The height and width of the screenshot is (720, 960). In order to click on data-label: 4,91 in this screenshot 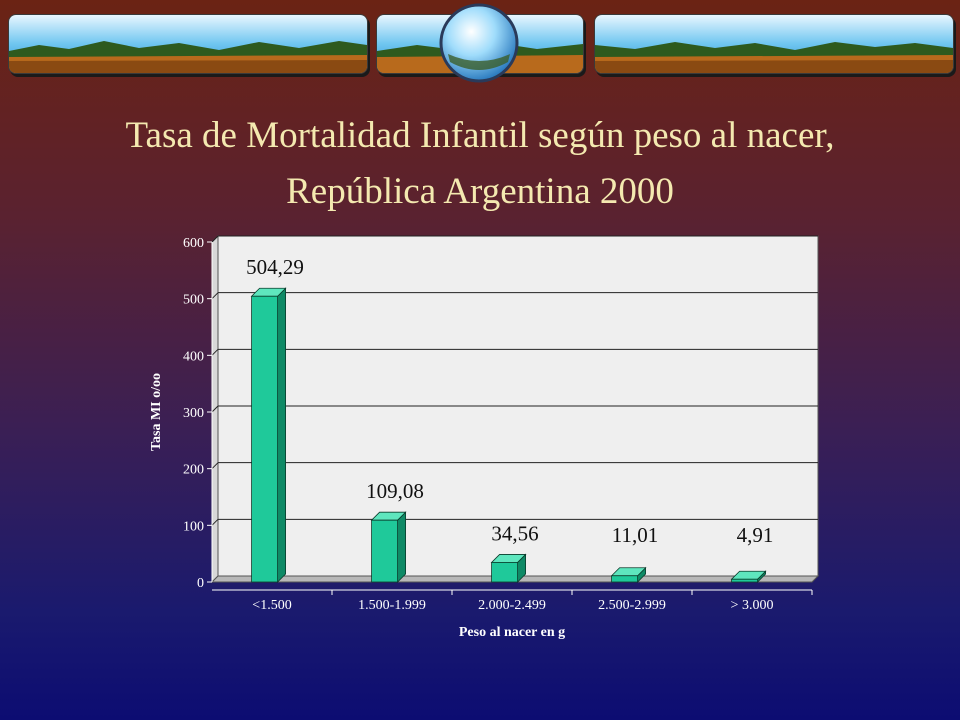, I will do `click(755, 535)`.